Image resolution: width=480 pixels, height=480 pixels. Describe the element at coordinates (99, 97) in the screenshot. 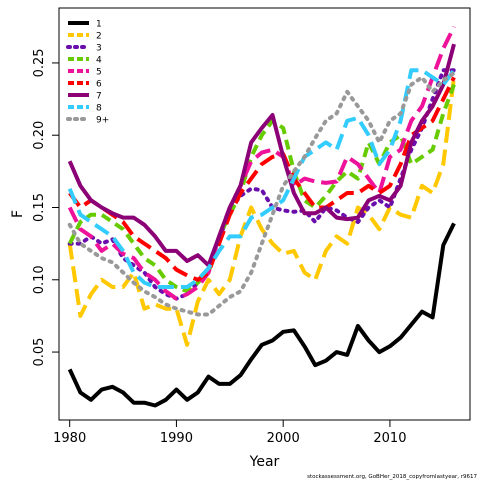

I see `legend-label: 7` at that location.